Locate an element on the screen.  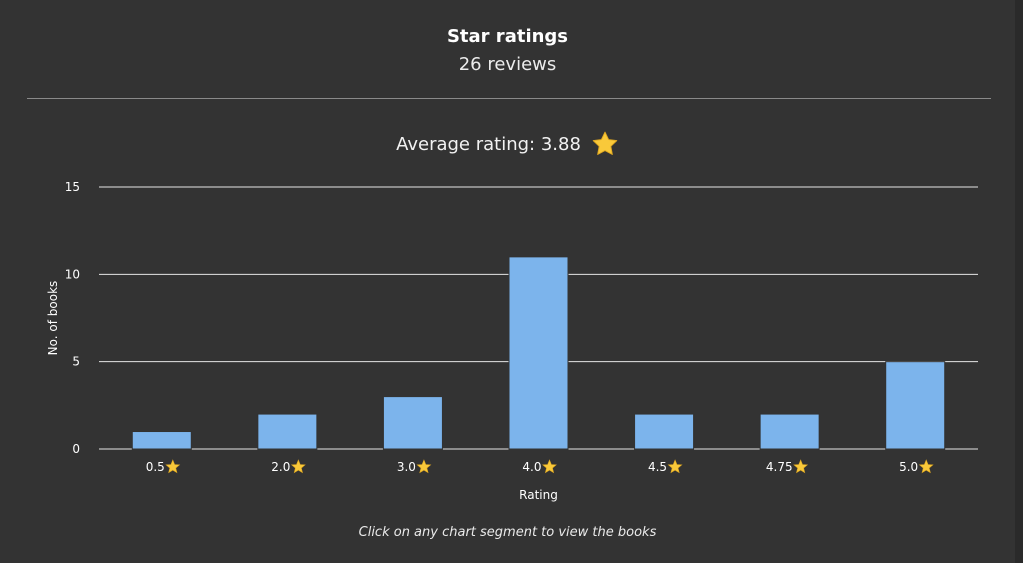
x-tick-text: 4.0 is located at coordinates (531, 467).